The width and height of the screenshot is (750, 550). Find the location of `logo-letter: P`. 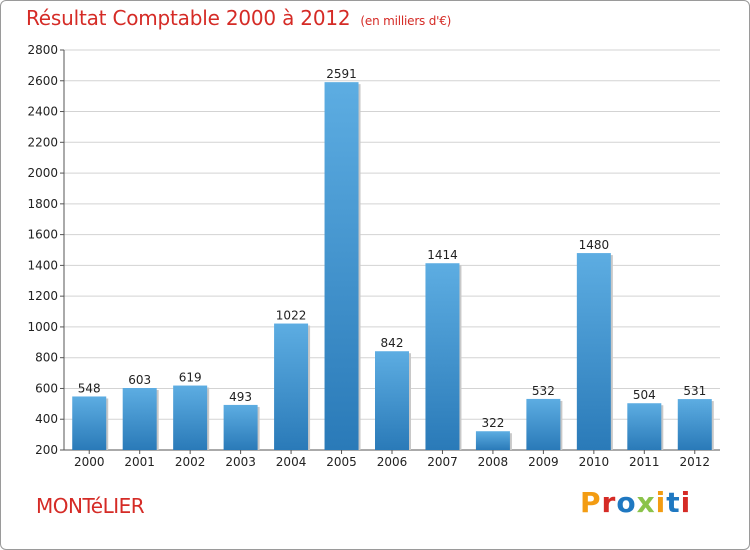

logo-letter: P is located at coordinates (591, 502).